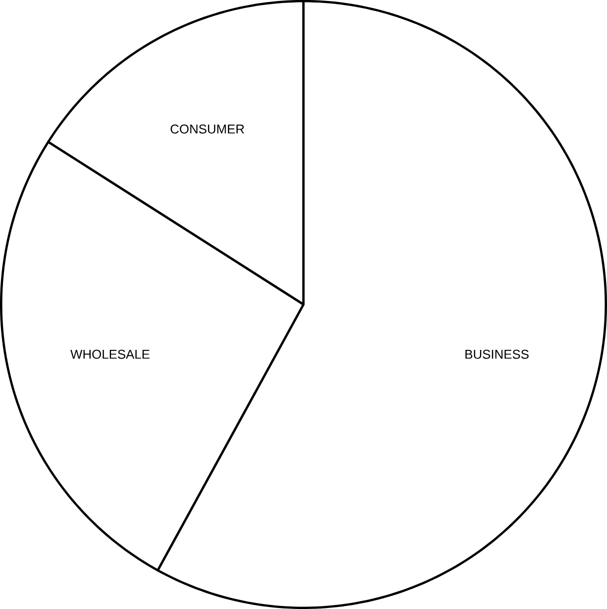 Image resolution: width=607 pixels, height=609 pixels. What do you see at coordinates (207, 129) in the screenshot?
I see `slice-label: CONSUMER` at bounding box center [207, 129].